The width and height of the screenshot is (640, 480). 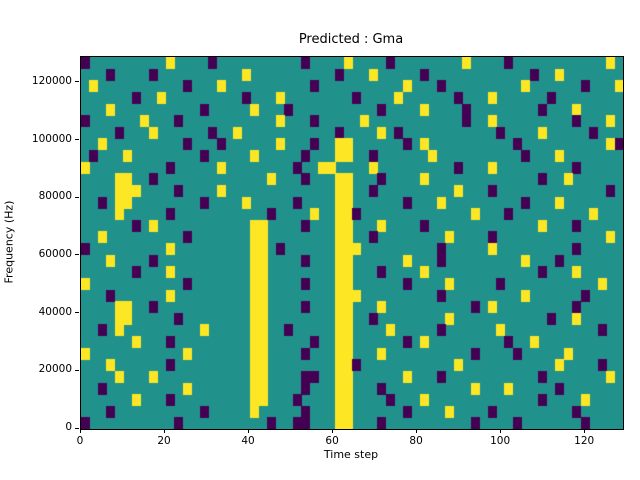 I want to click on chart-title: Predicted : Gma, so click(x=351, y=39).